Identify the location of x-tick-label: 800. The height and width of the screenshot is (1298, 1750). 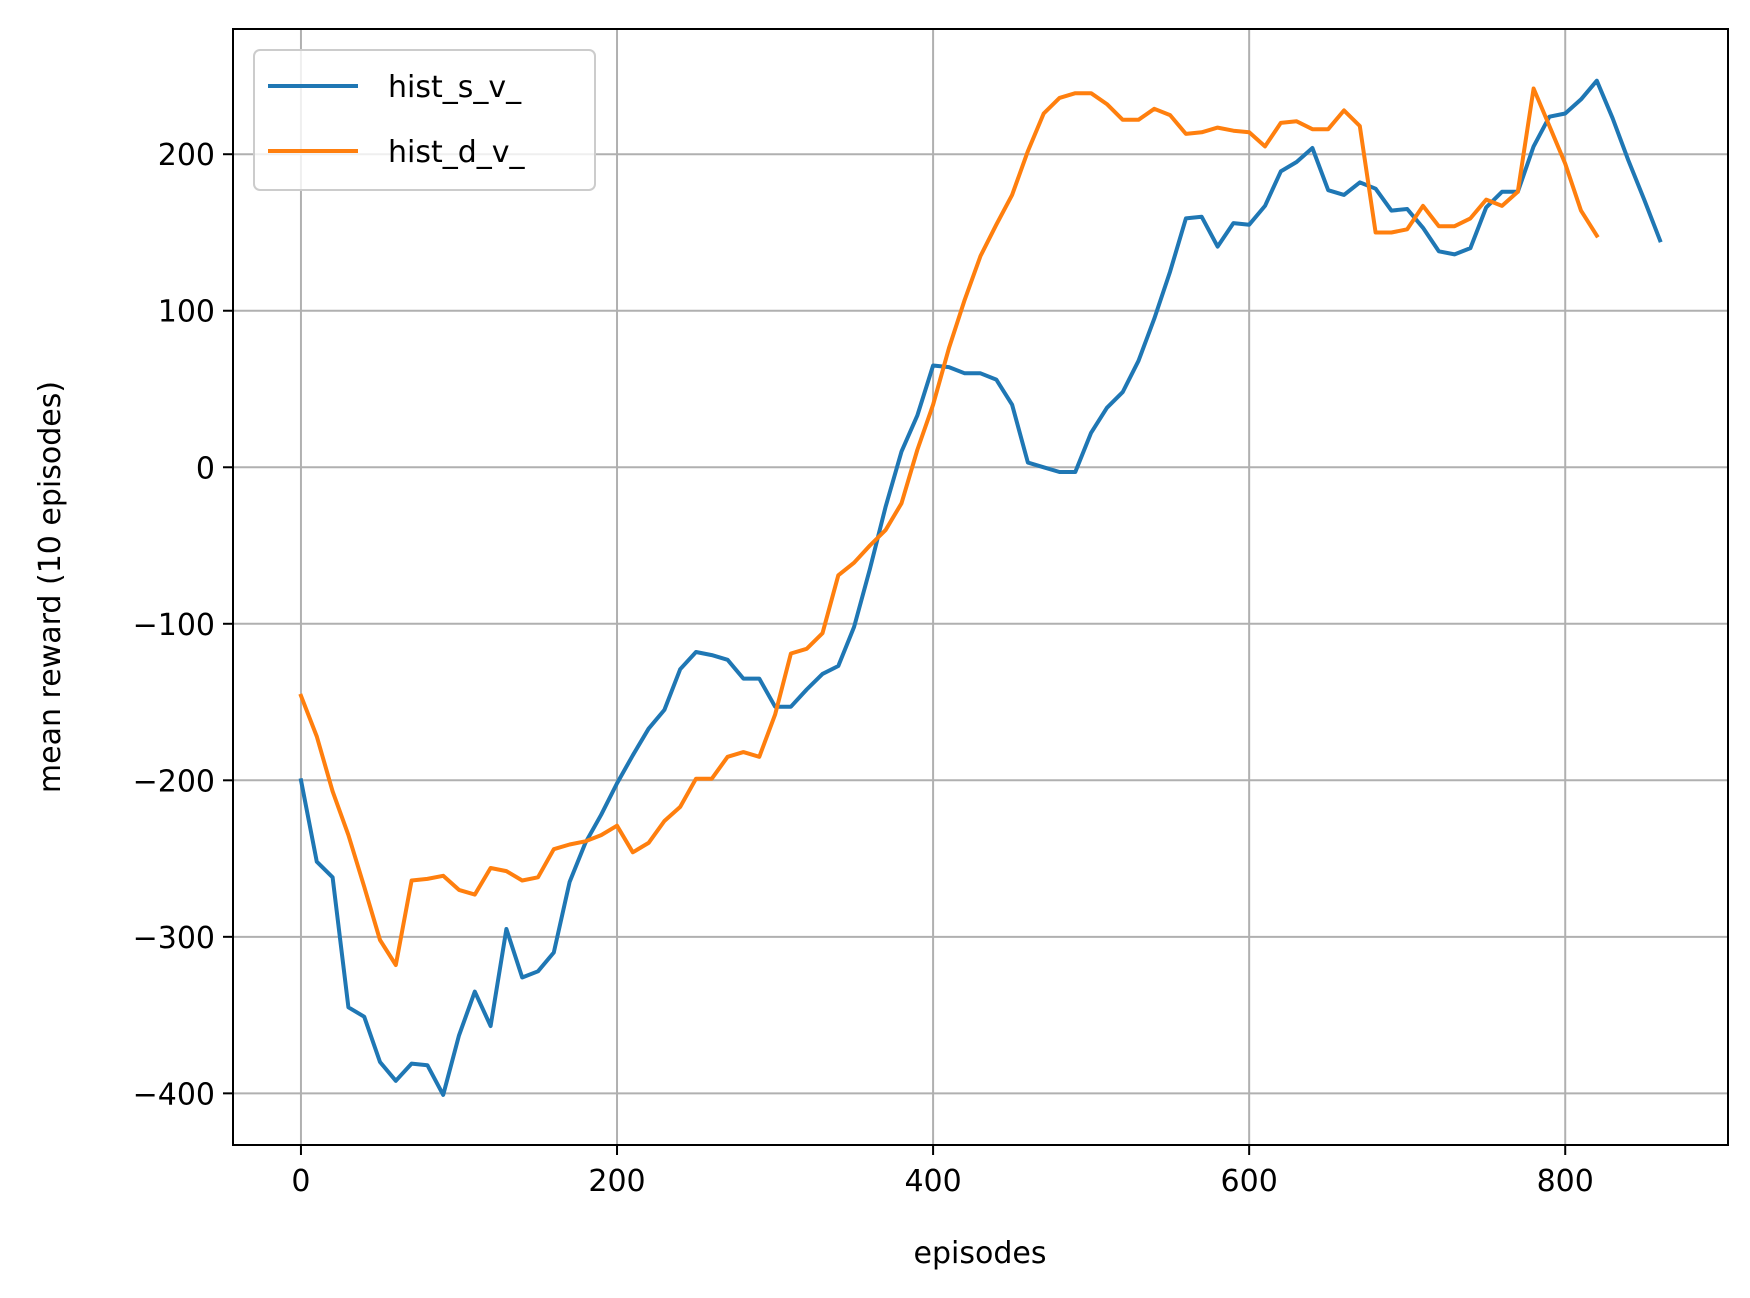
(1565, 1181).